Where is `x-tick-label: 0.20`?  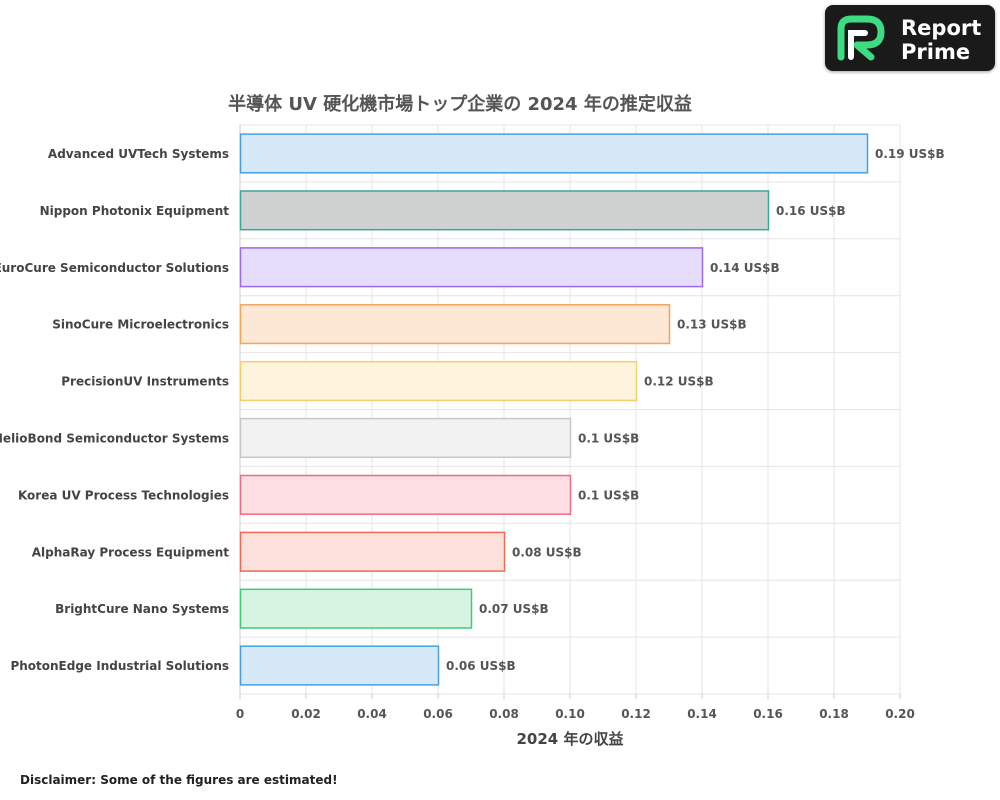 x-tick-label: 0.20 is located at coordinates (900, 714).